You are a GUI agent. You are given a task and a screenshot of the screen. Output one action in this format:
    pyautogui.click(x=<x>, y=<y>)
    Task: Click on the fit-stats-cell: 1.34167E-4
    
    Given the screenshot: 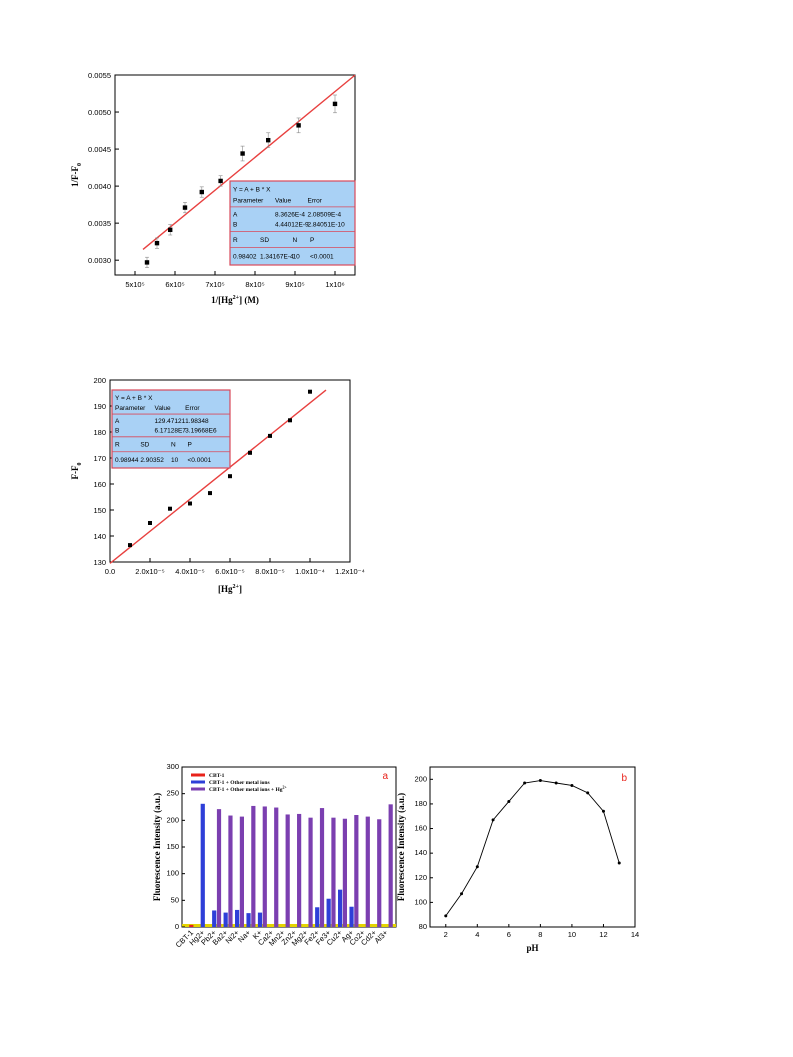 What is the action you would take?
    pyautogui.click(x=277, y=257)
    